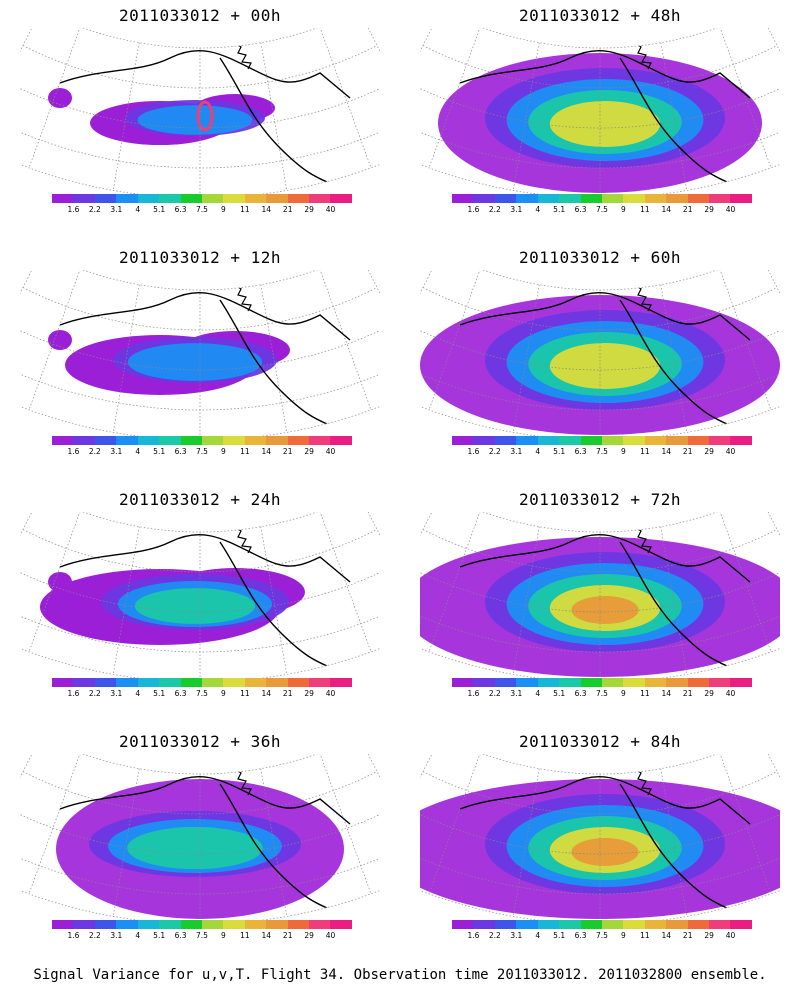 The image size is (800, 1000). What do you see at coordinates (645, 935) in the screenshot?
I see `colorbar-label: 11` at bounding box center [645, 935].